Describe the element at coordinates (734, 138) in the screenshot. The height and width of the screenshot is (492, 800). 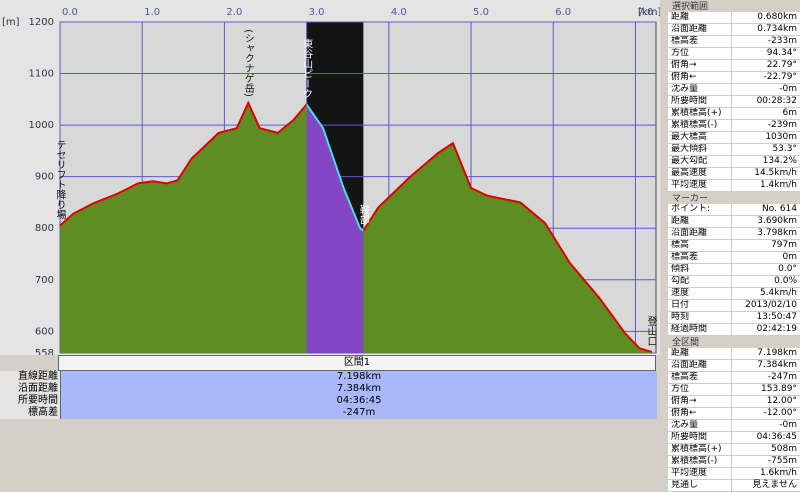
I see `panel-row: 最大標高 1030m` at that location.